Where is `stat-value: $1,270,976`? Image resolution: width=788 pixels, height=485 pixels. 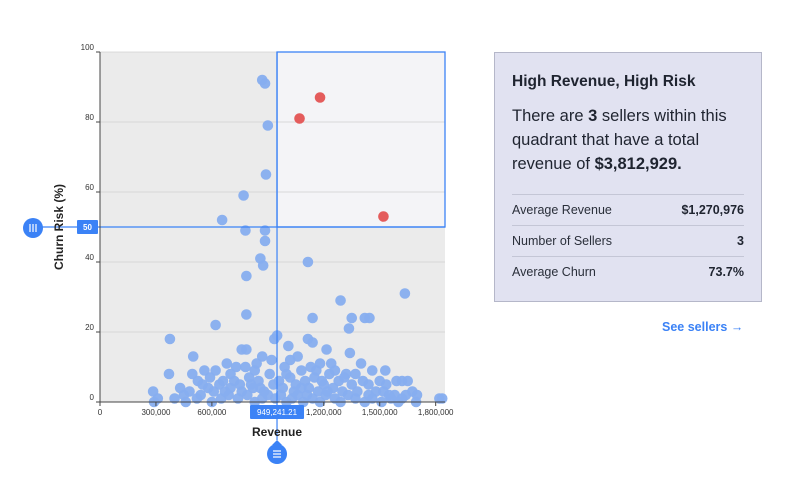
stat-value: $1,270,976 is located at coordinates (712, 210).